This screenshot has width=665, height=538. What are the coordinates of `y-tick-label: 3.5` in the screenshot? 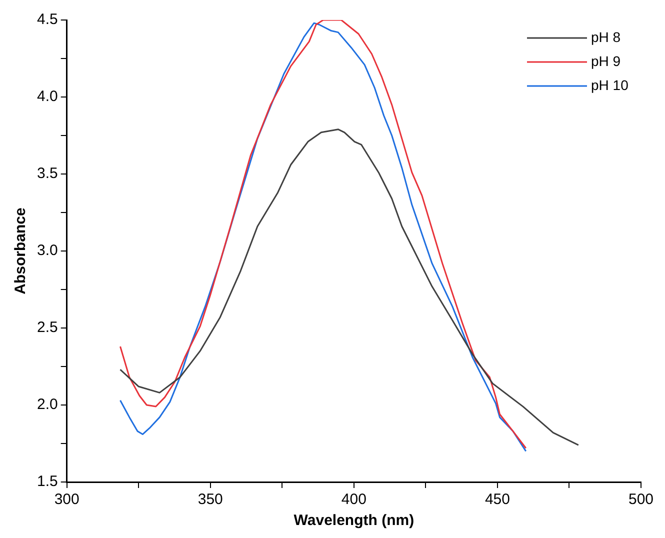 It's located at (47, 173).